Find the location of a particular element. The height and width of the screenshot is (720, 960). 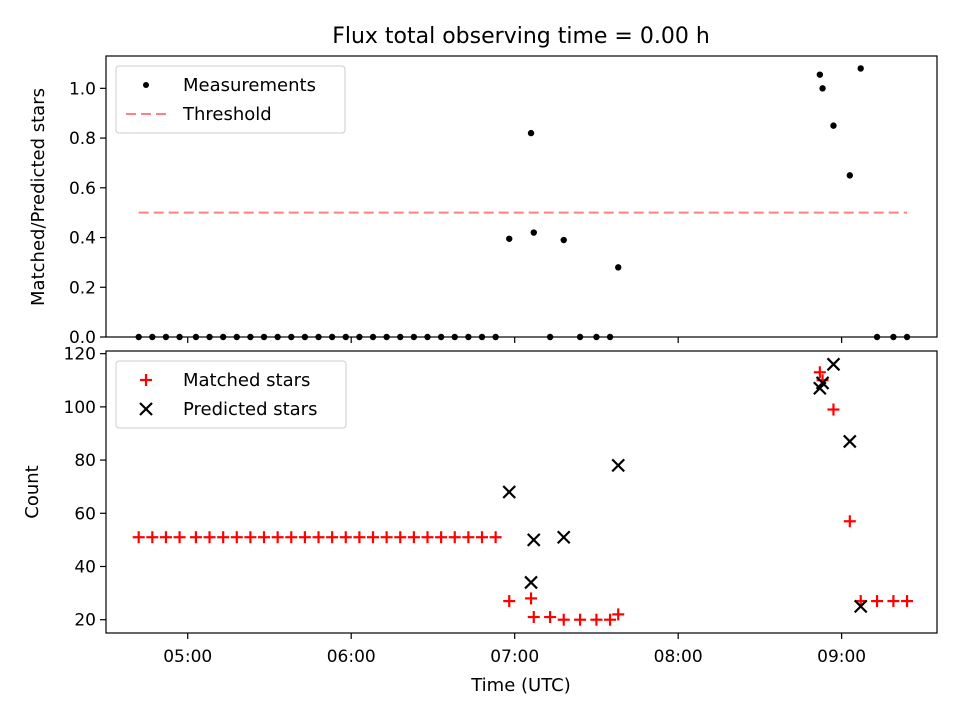

legend-matched-marker is located at coordinates (146, 380).